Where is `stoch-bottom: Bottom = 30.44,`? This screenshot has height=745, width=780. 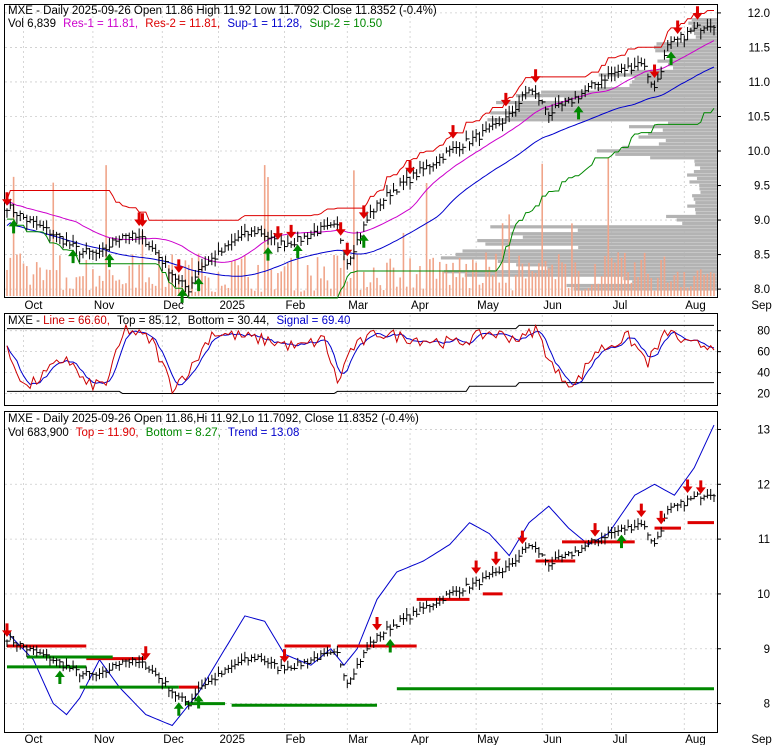 stoch-bottom: Bottom = 30.44, is located at coordinates (229, 321).